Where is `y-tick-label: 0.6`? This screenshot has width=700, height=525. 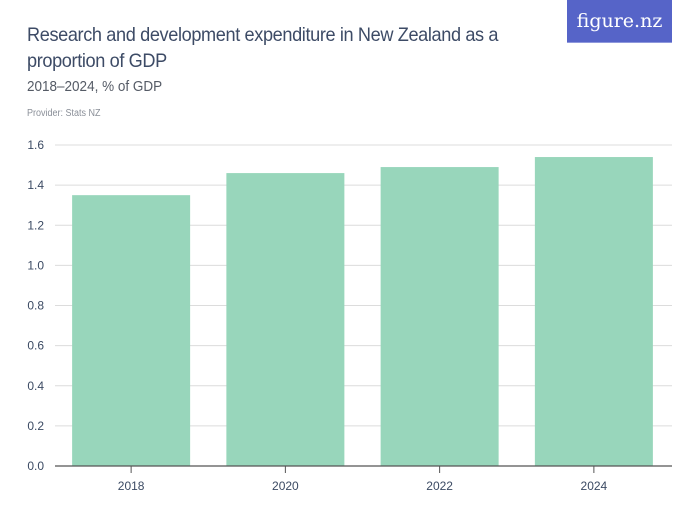
y-tick-label: 0.6 is located at coordinates (35, 346).